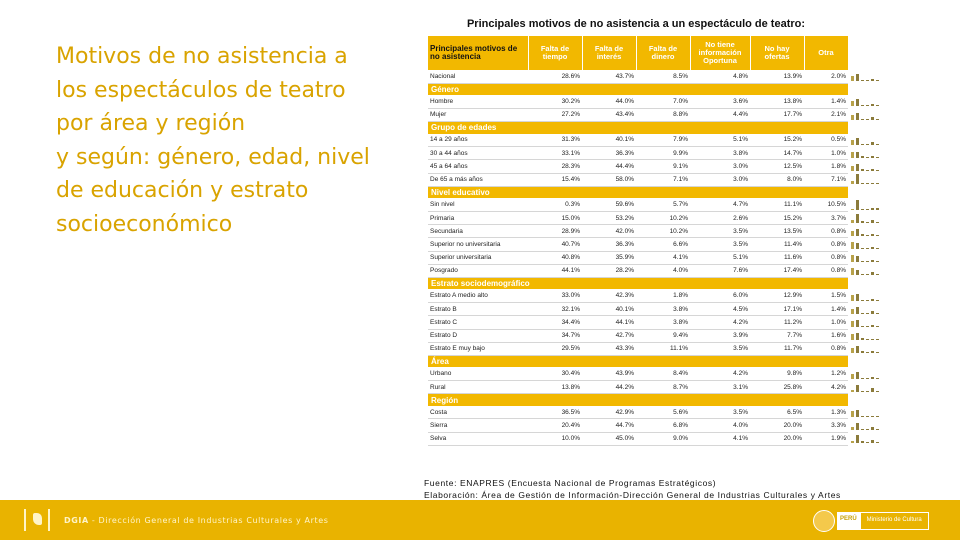 The height and width of the screenshot is (540, 960). What do you see at coordinates (555, 231) in the screenshot?
I see `value-cell: 28.9%` at bounding box center [555, 231].